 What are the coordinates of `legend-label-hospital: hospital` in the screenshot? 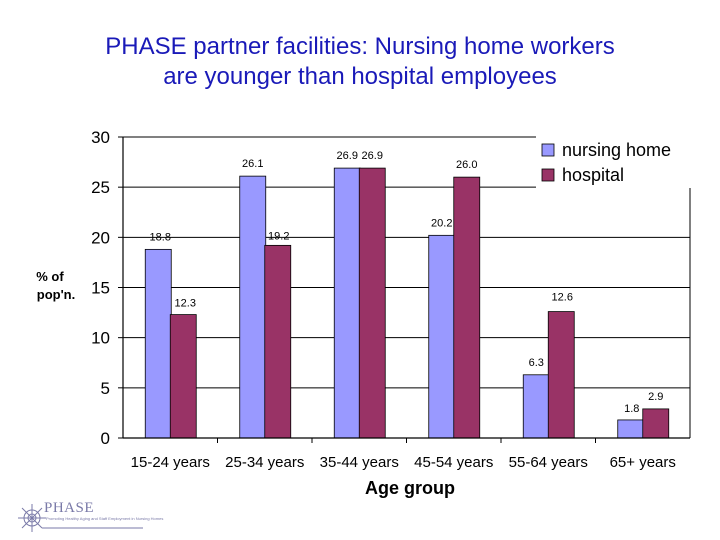 It's located at (593, 175).